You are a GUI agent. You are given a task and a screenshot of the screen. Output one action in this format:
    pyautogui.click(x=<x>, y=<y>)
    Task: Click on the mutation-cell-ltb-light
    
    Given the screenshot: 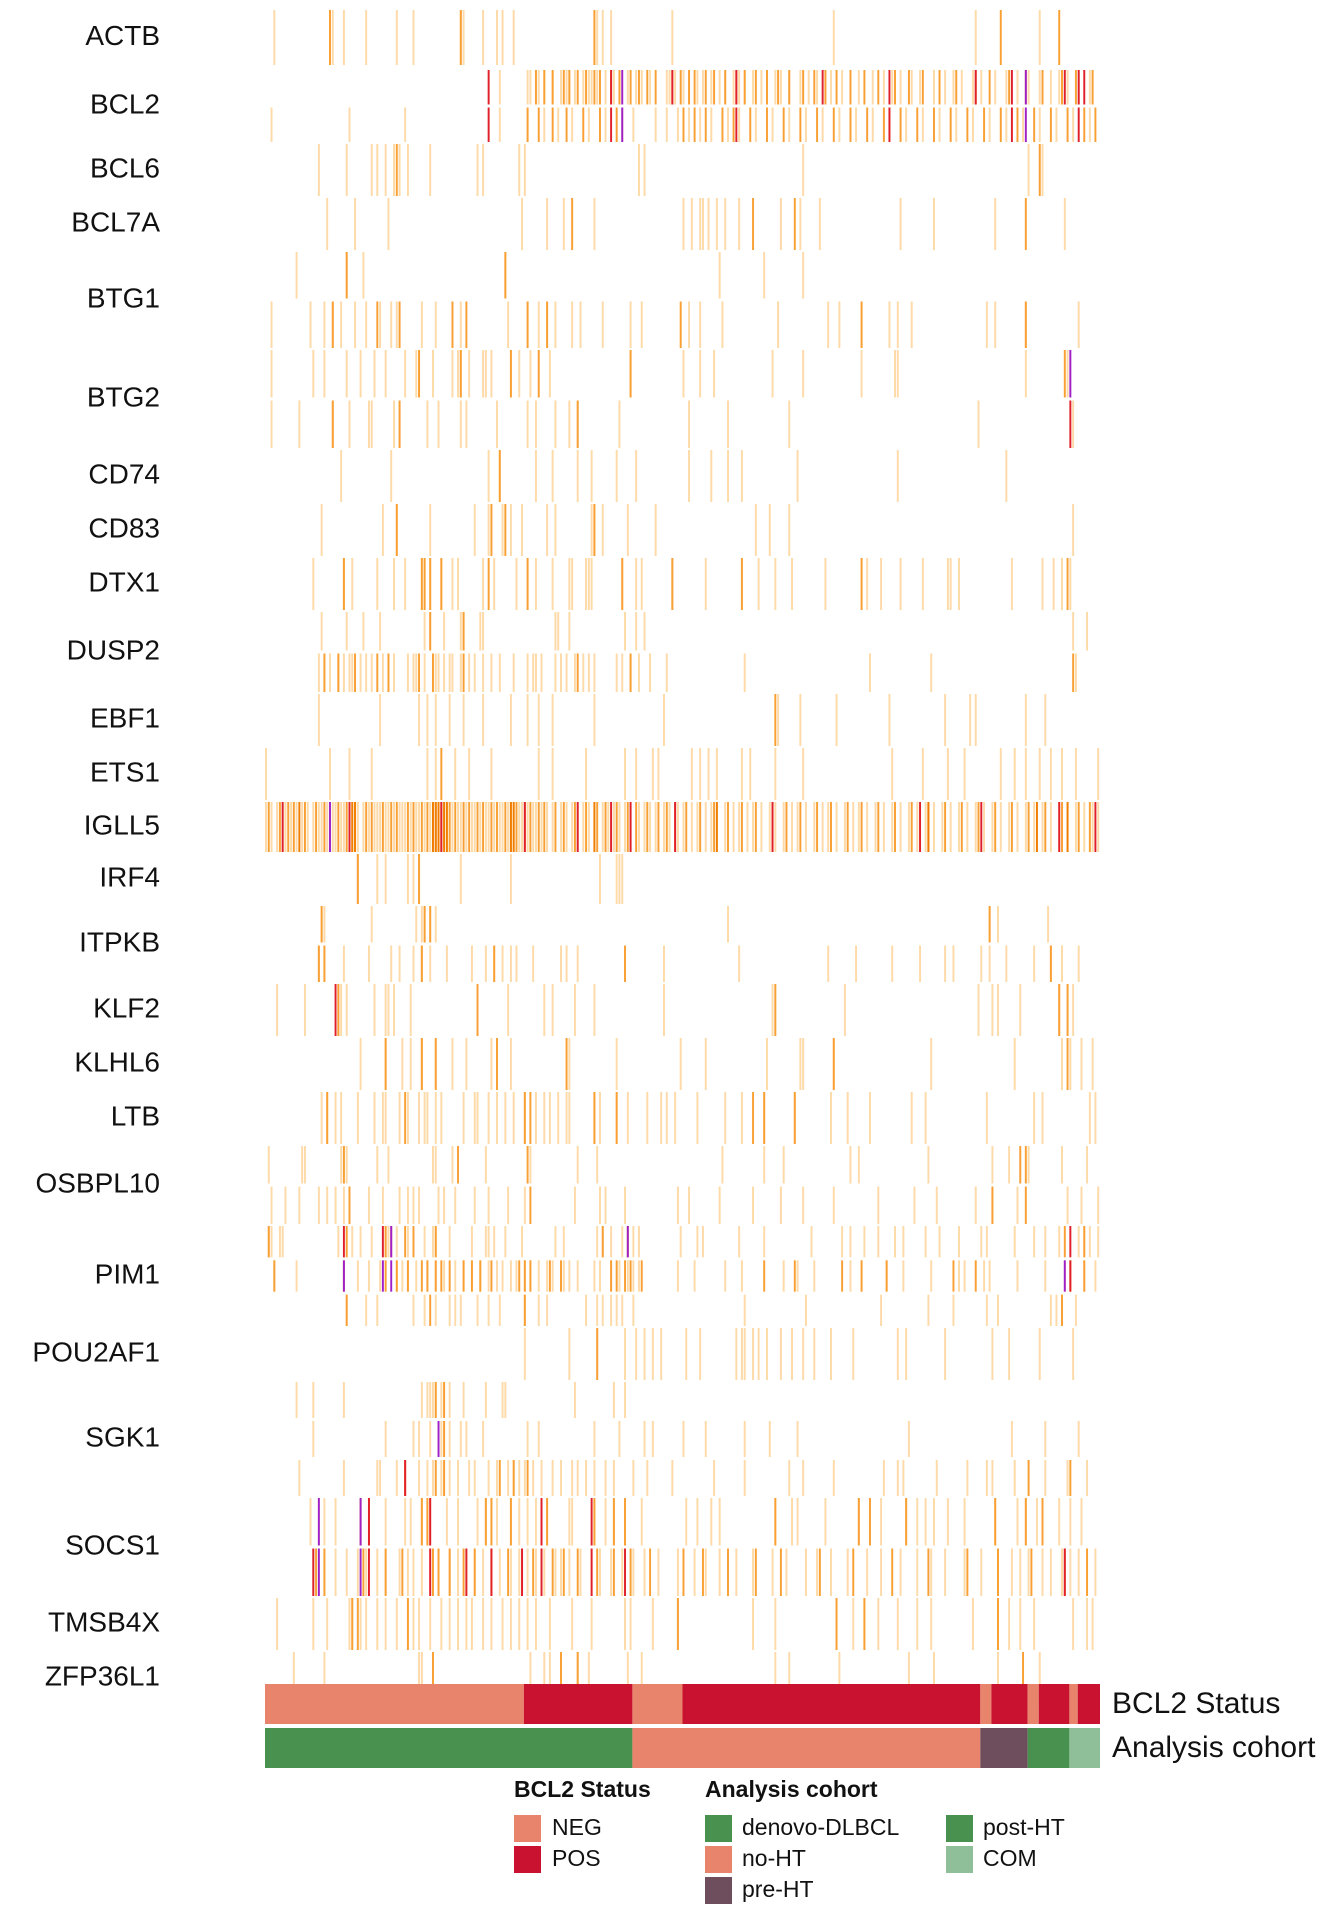 What is the action you would take?
    pyautogui.click(x=435, y=1118)
    